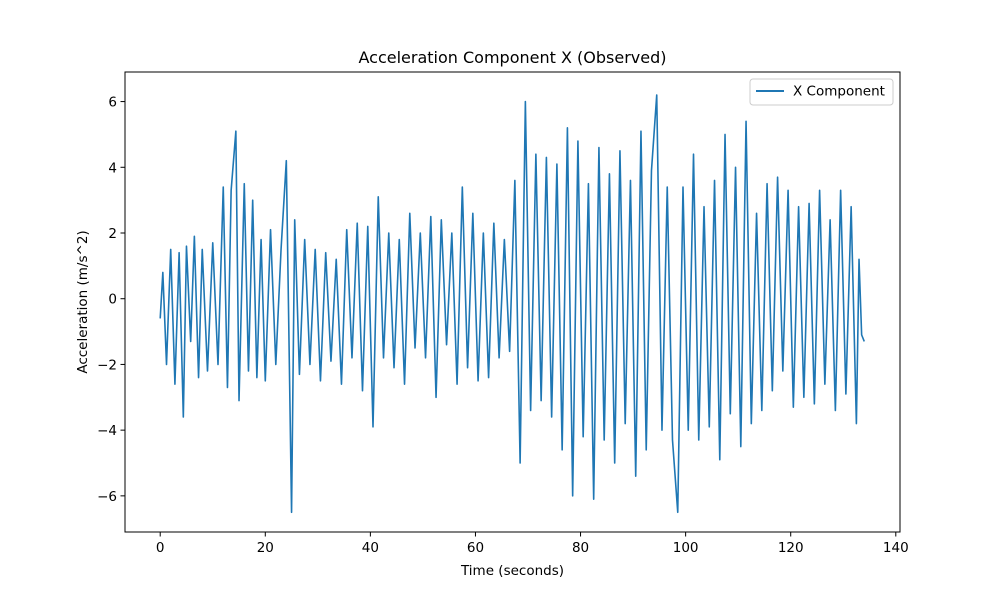  I want to click on y-tick-label: 4, so click(112, 168).